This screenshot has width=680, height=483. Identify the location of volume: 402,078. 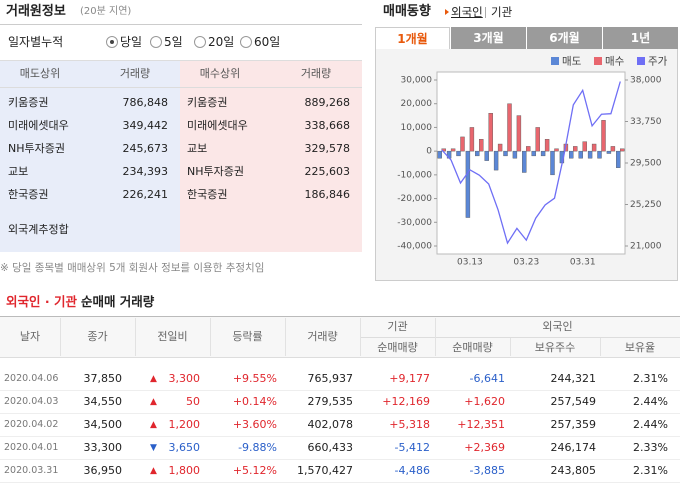
(330, 424).